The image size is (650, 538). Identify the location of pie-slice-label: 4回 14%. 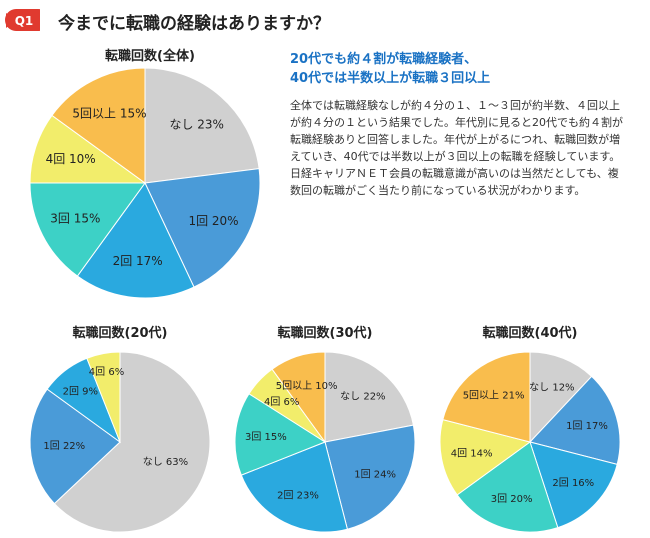
(472, 454).